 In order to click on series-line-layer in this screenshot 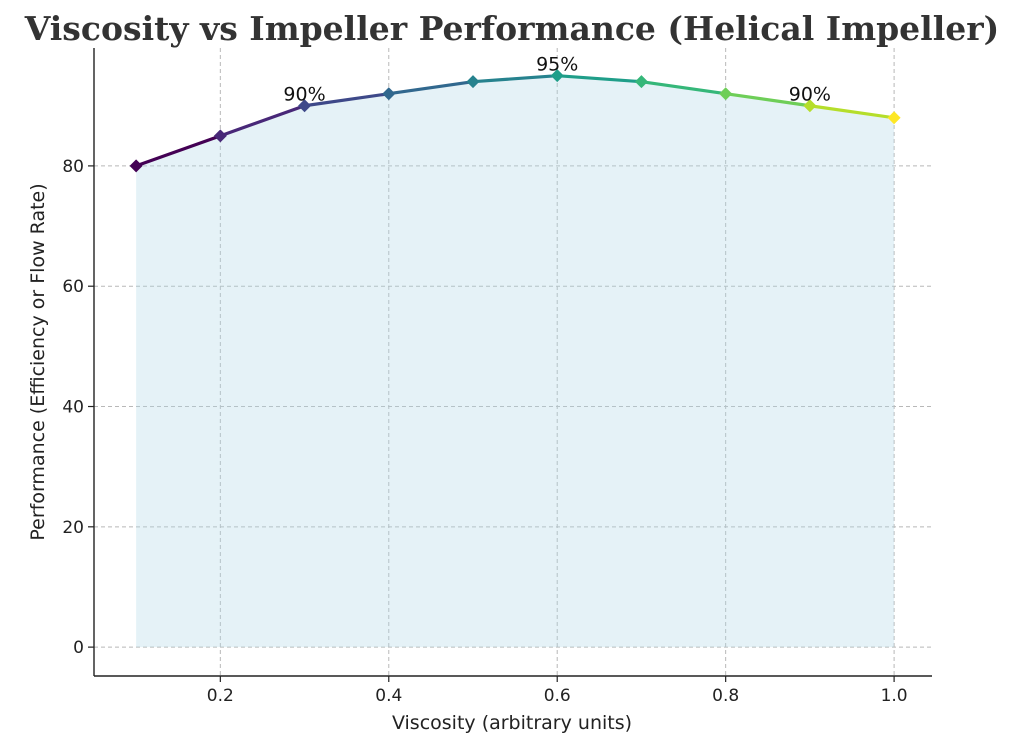, I will do `click(515, 121)`.